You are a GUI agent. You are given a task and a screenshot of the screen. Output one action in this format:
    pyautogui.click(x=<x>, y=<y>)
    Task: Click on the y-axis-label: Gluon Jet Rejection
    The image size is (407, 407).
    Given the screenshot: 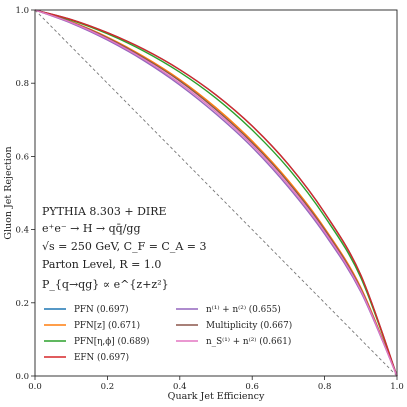 What is the action you would take?
    pyautogui.click(x=8, y=192)
    